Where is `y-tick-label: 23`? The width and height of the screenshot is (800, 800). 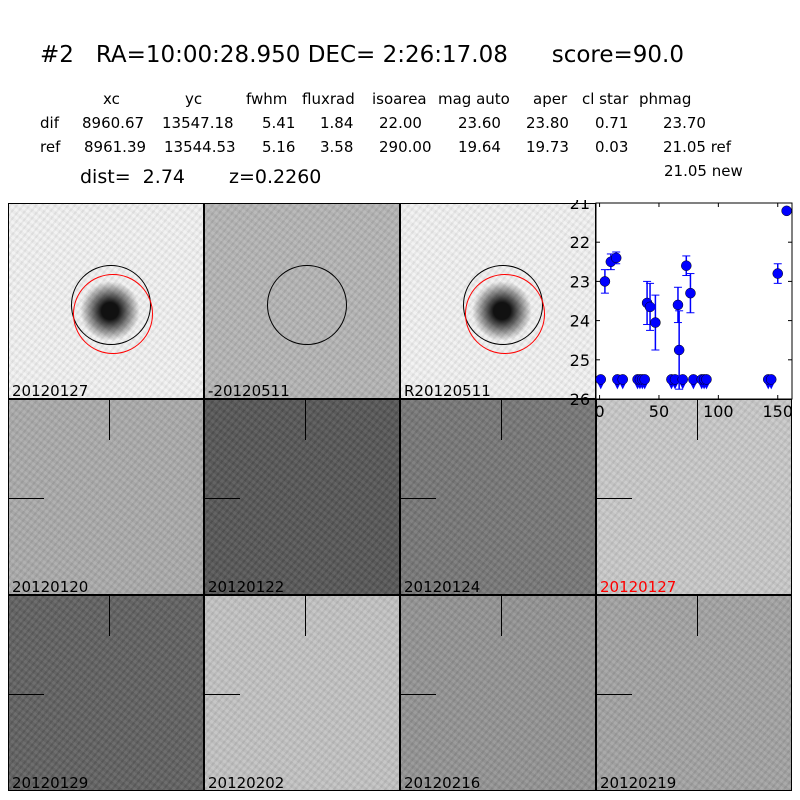 y-tick-label: 23 is located at coordinates (580, 281).